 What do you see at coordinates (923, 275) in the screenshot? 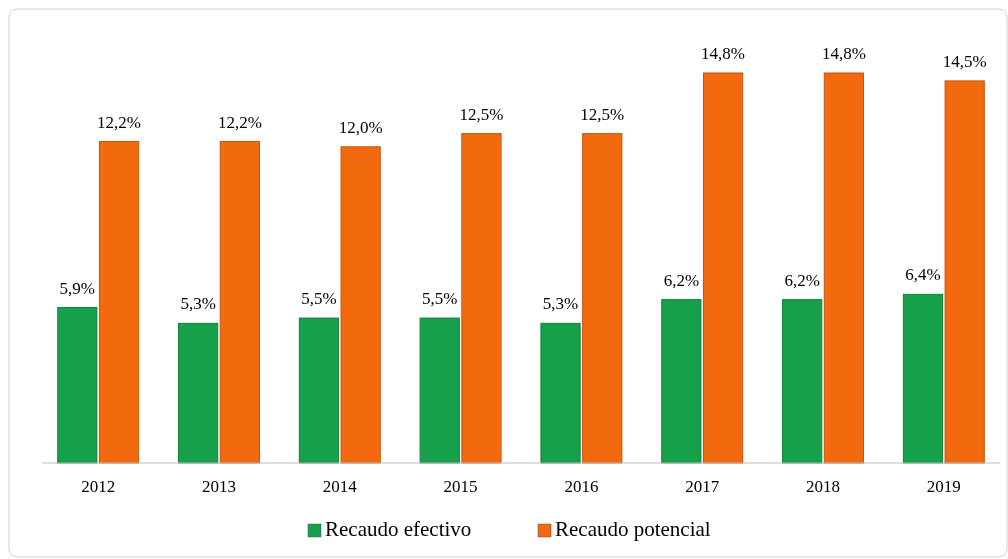
I see `data-label: 6,4%` at bounding box center [923, 275].